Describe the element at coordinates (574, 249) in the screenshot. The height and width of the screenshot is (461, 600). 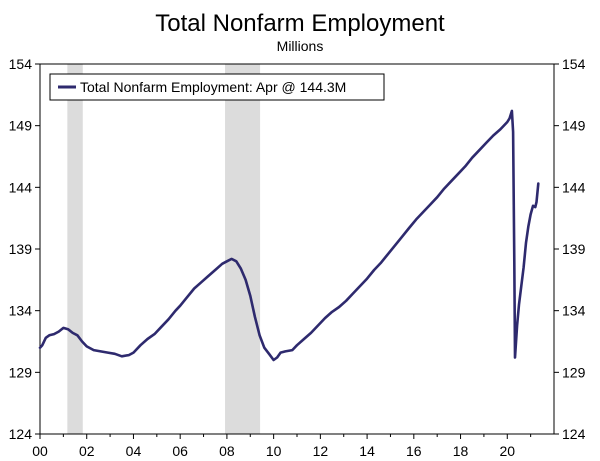
I see `y-tick-label-right: 139` at that location.